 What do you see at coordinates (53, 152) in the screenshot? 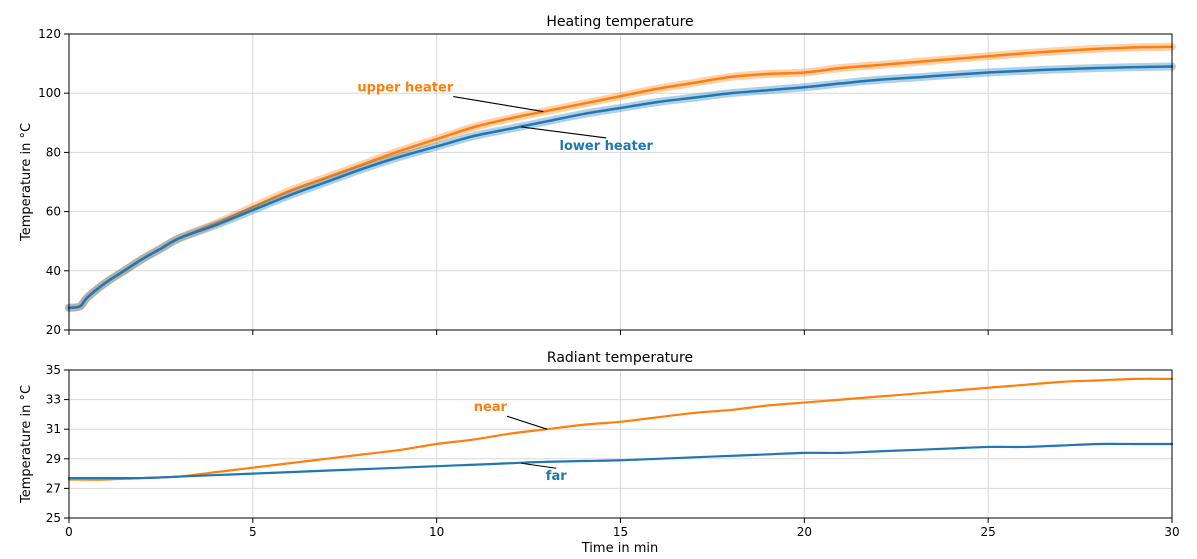
I see `y-tick-label: 80` at bounding box center [53, 152].